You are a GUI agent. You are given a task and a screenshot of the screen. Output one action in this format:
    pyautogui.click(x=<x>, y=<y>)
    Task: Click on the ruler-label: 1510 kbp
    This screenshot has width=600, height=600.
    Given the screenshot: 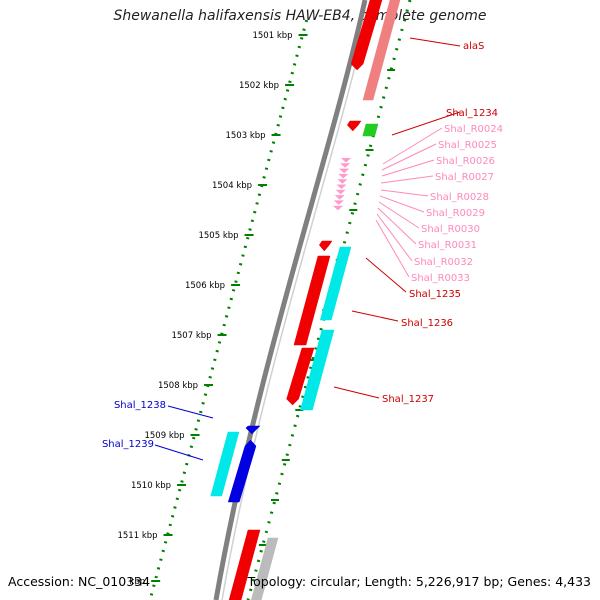 What is the action you would take?
    pyautogui.click(x=151, y=486)
    